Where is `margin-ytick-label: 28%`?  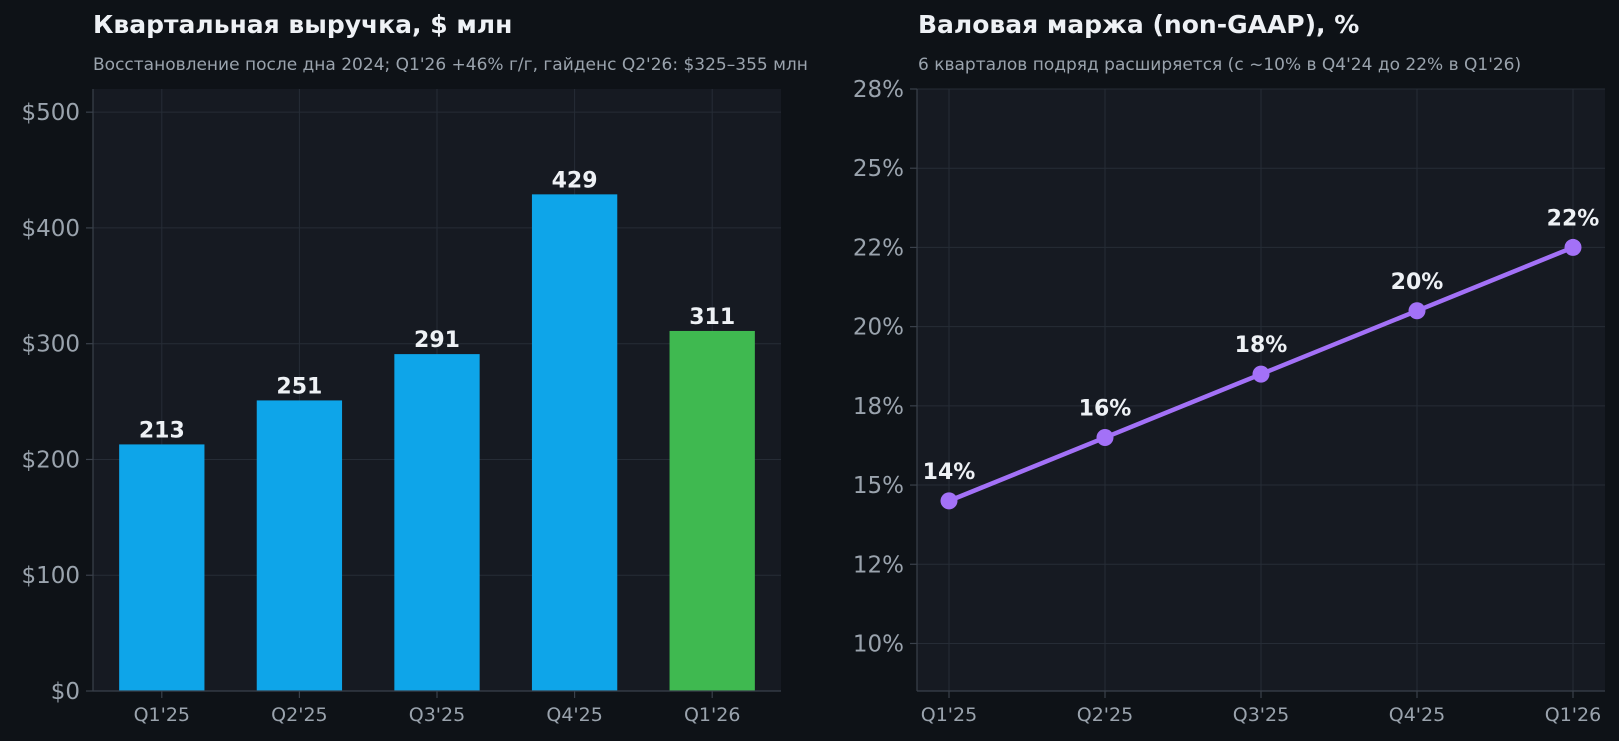 margin-ytick-label: 28% is located at coordinates (878, 90).